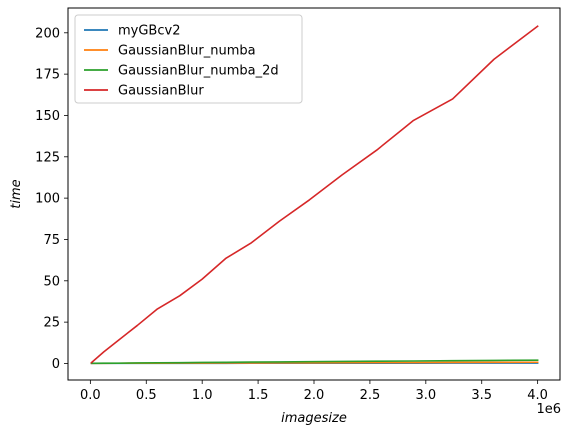 The width and height of the screenshot is (572, 436). I want to click on y-tick-label: 50, so click(51, 281).